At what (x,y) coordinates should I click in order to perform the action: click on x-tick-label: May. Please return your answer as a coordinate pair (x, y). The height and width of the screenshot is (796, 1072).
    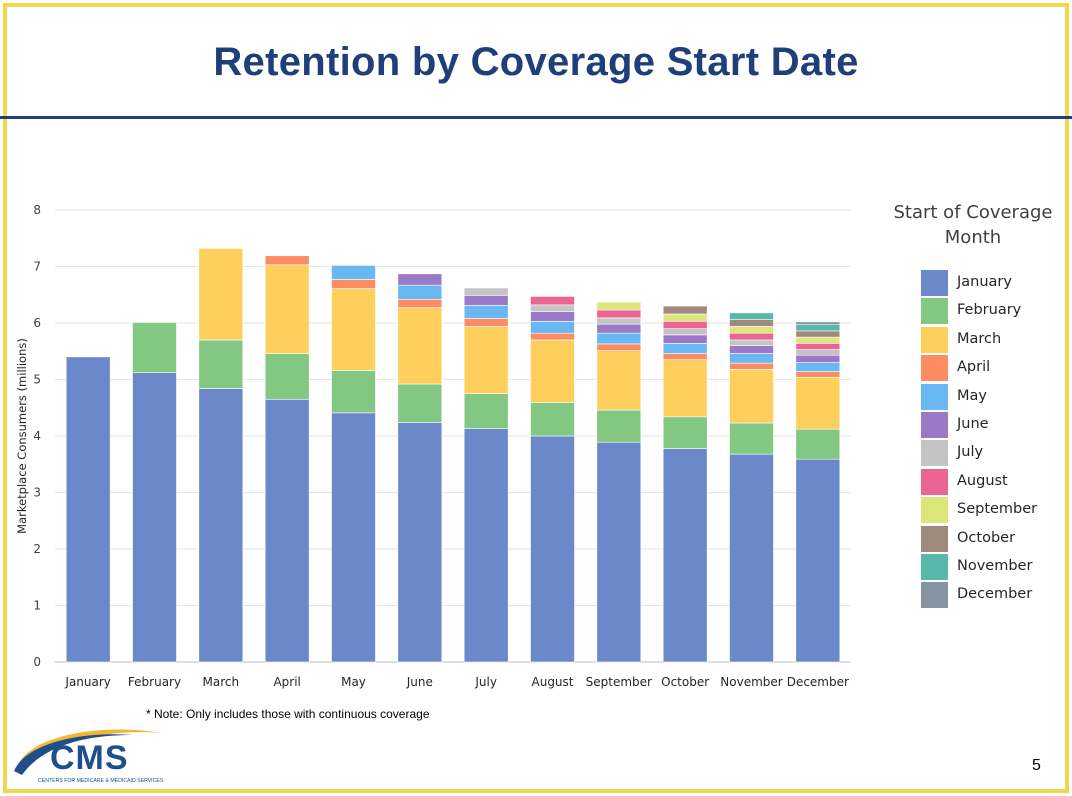
    Looking at the image, I should click on (353, 682).